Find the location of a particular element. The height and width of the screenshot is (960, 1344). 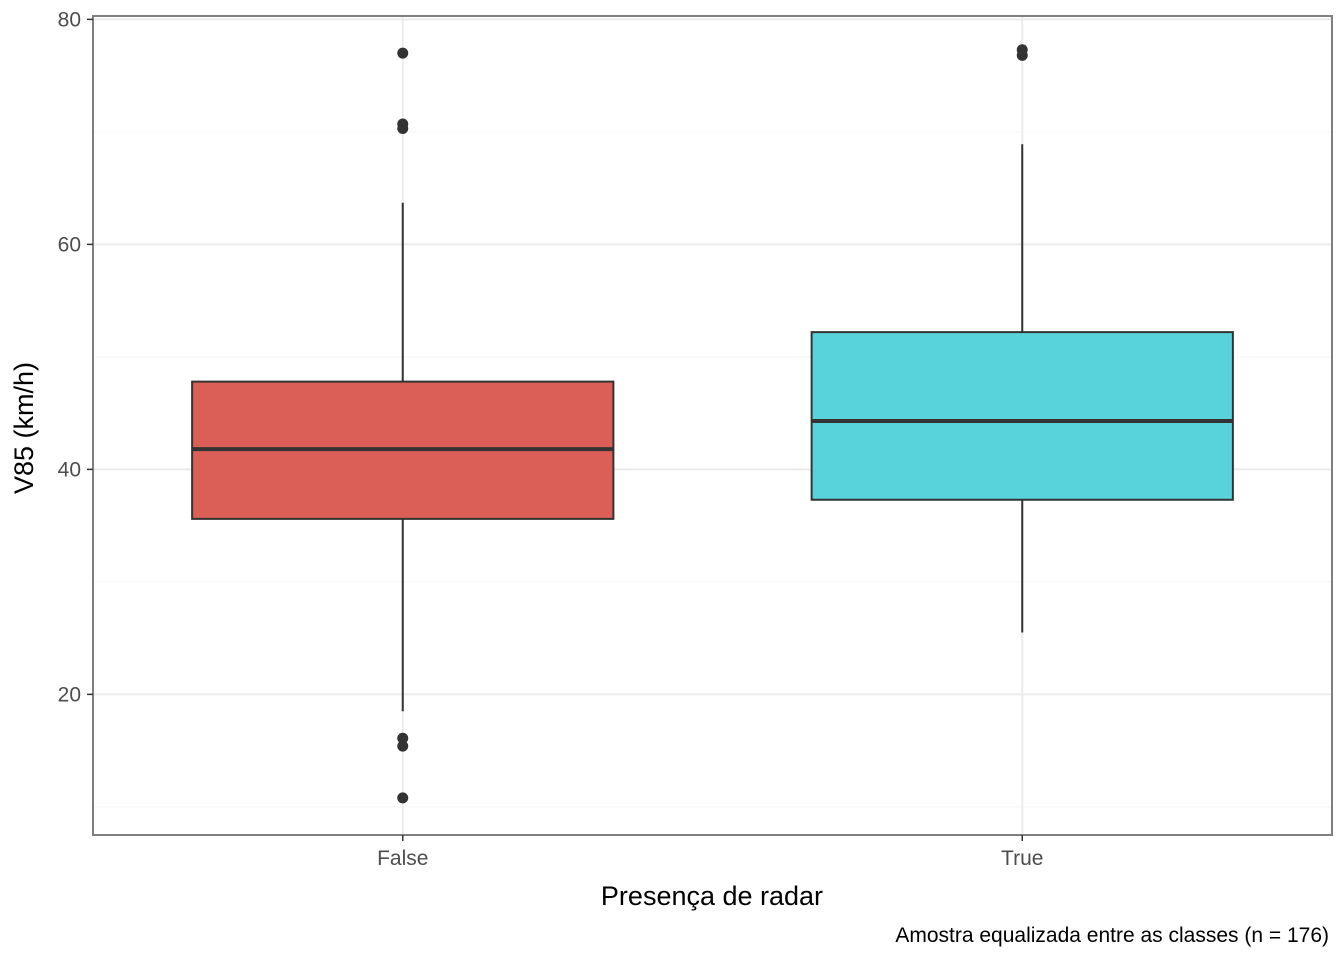

box-iqr is located at coordinates (1022, 416).